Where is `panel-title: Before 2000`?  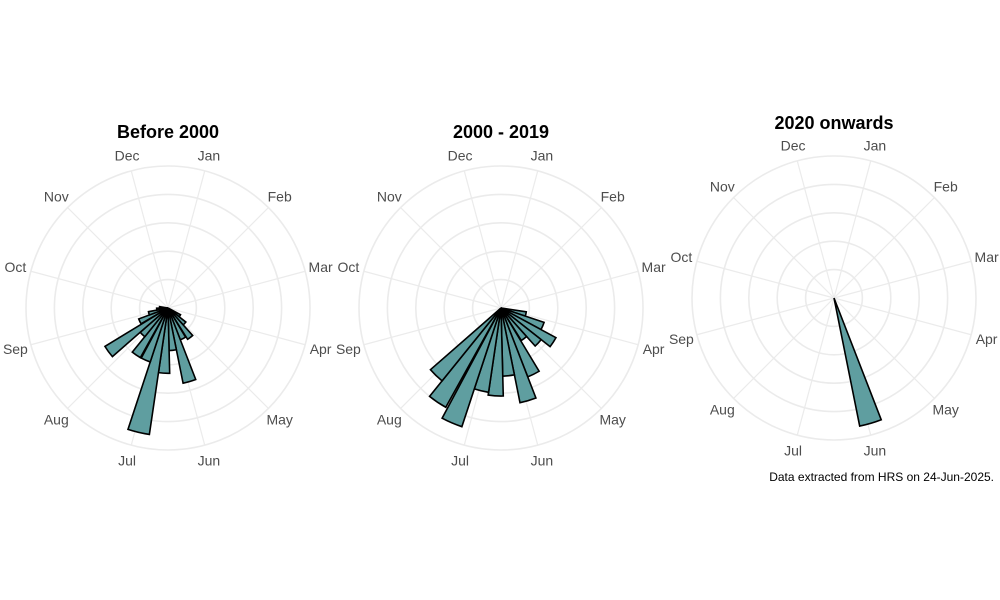
panel-title: Before 2000 is located at coordinates (168, 132).